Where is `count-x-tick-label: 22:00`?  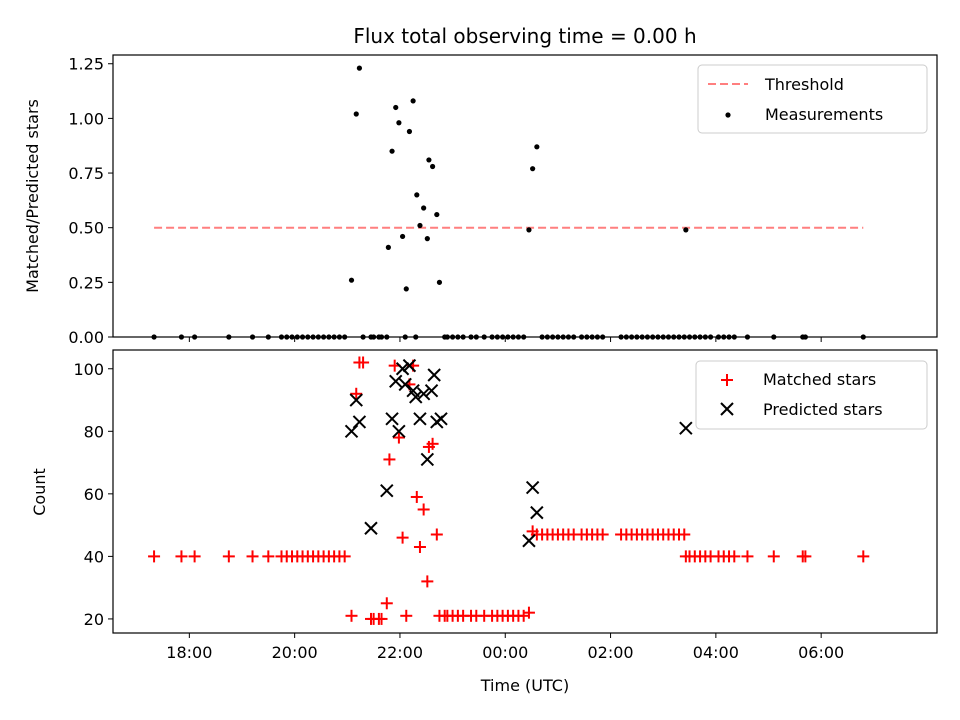 count-x-tick-label: 22:00 is located at coordinates (400, 652).